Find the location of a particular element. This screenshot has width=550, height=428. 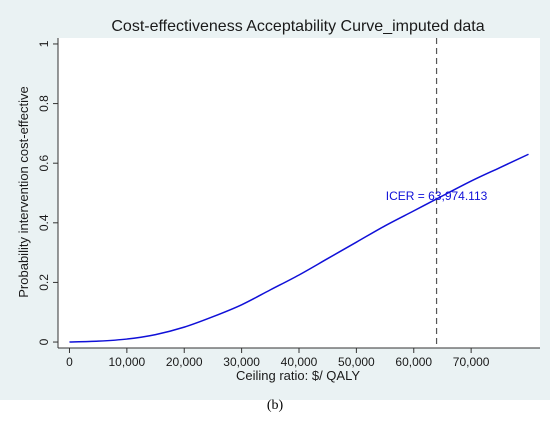

y-tick-label: 0 is located at coordinates (44, 341).